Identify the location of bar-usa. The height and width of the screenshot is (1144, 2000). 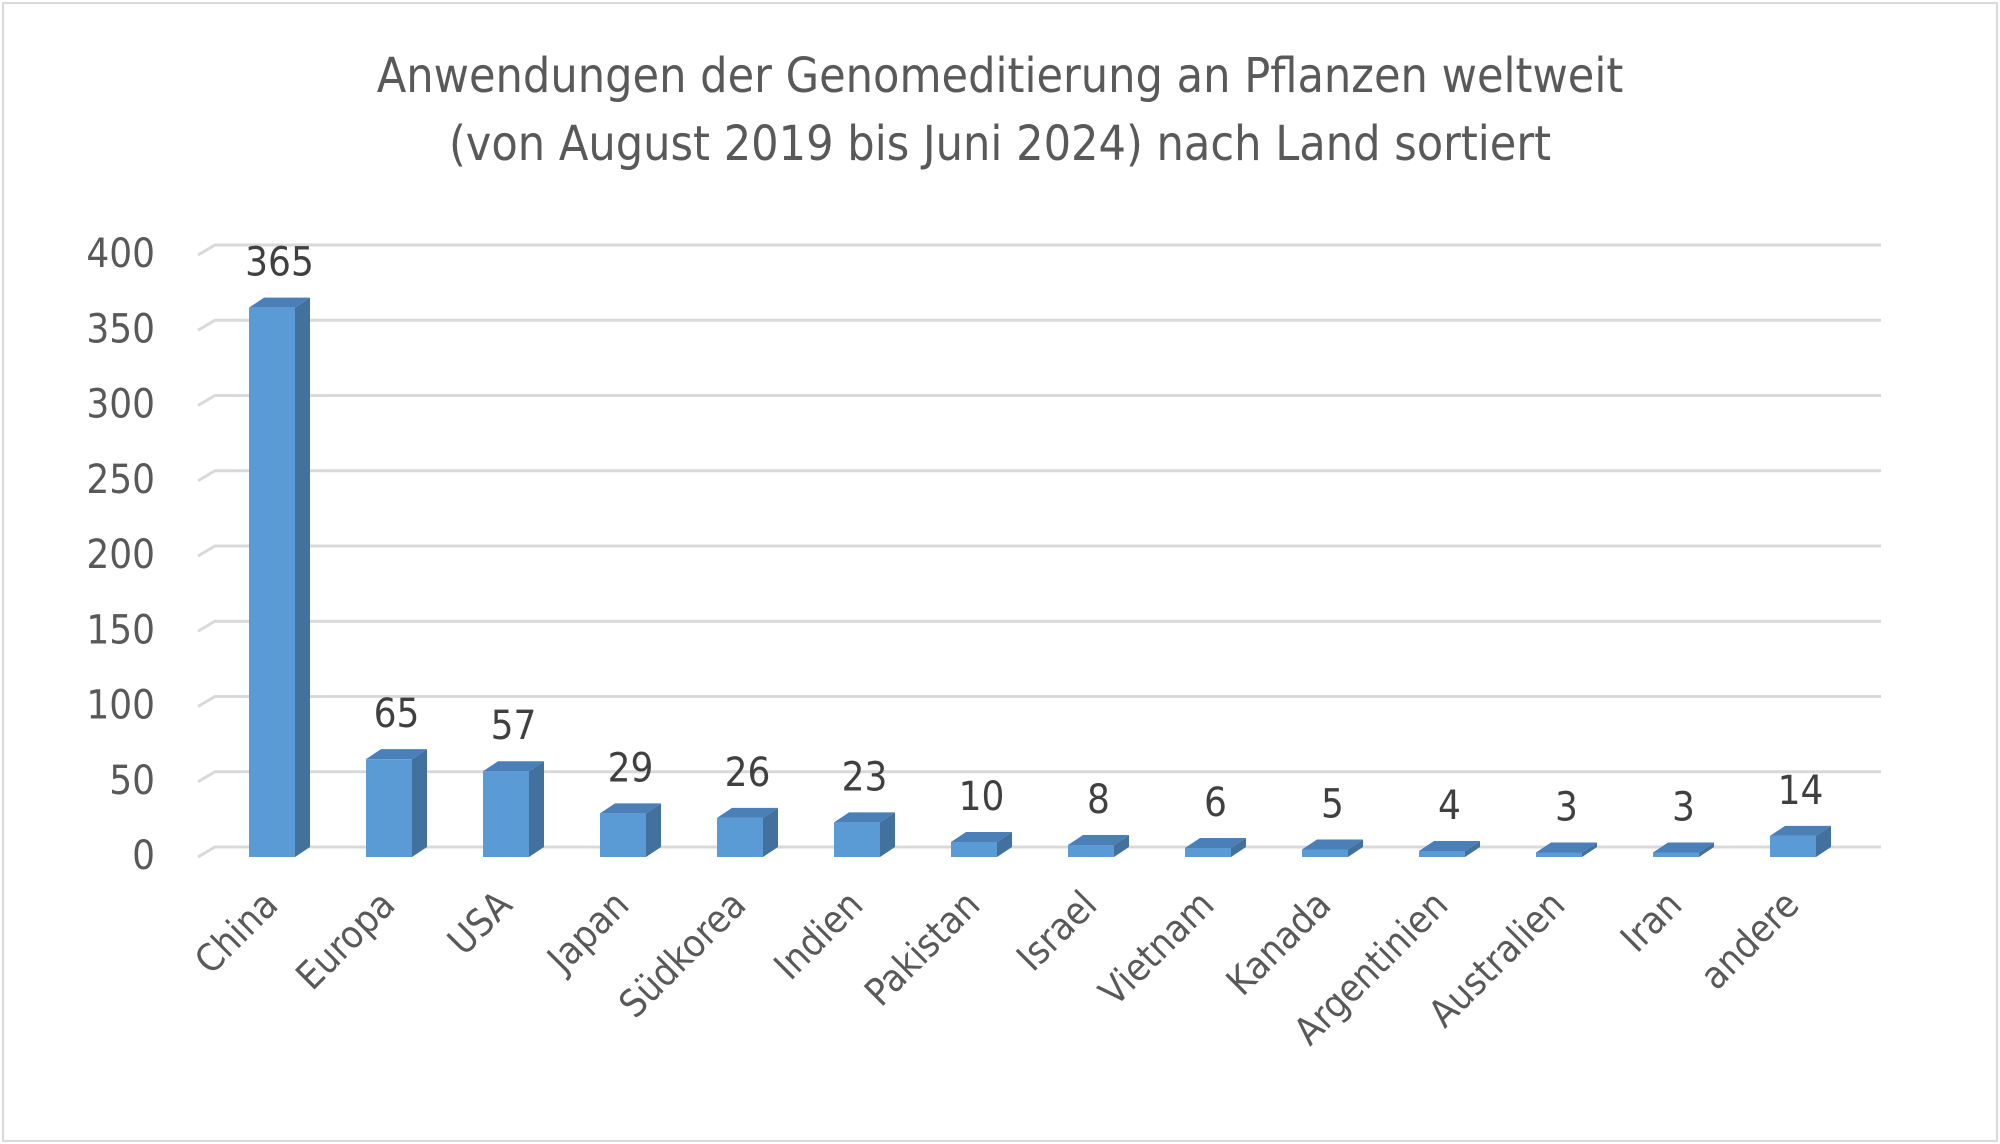
(513, 809).